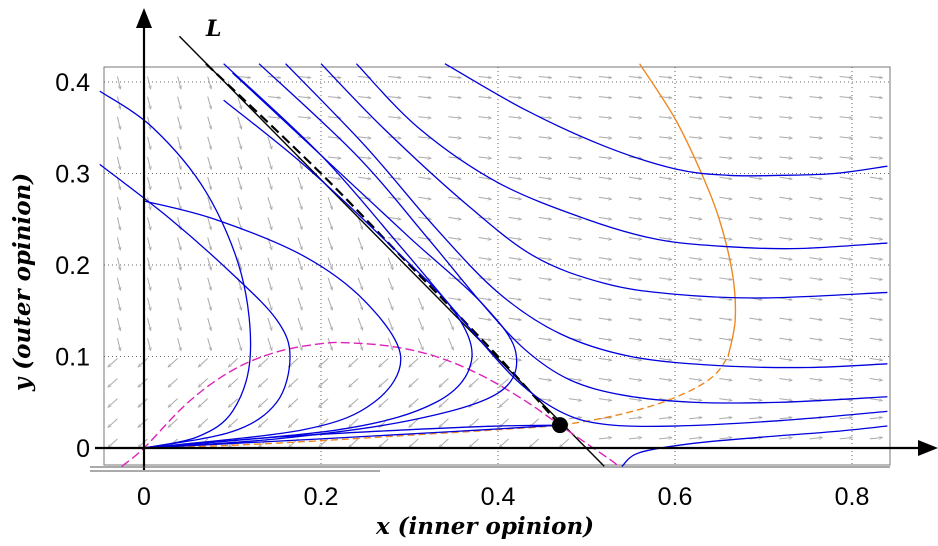 The height and width of the screenshot is (546, 938). Describe the element at coordinates (675, 497) in the screenshot. I see `x-tick-label: 0.6` at that location.